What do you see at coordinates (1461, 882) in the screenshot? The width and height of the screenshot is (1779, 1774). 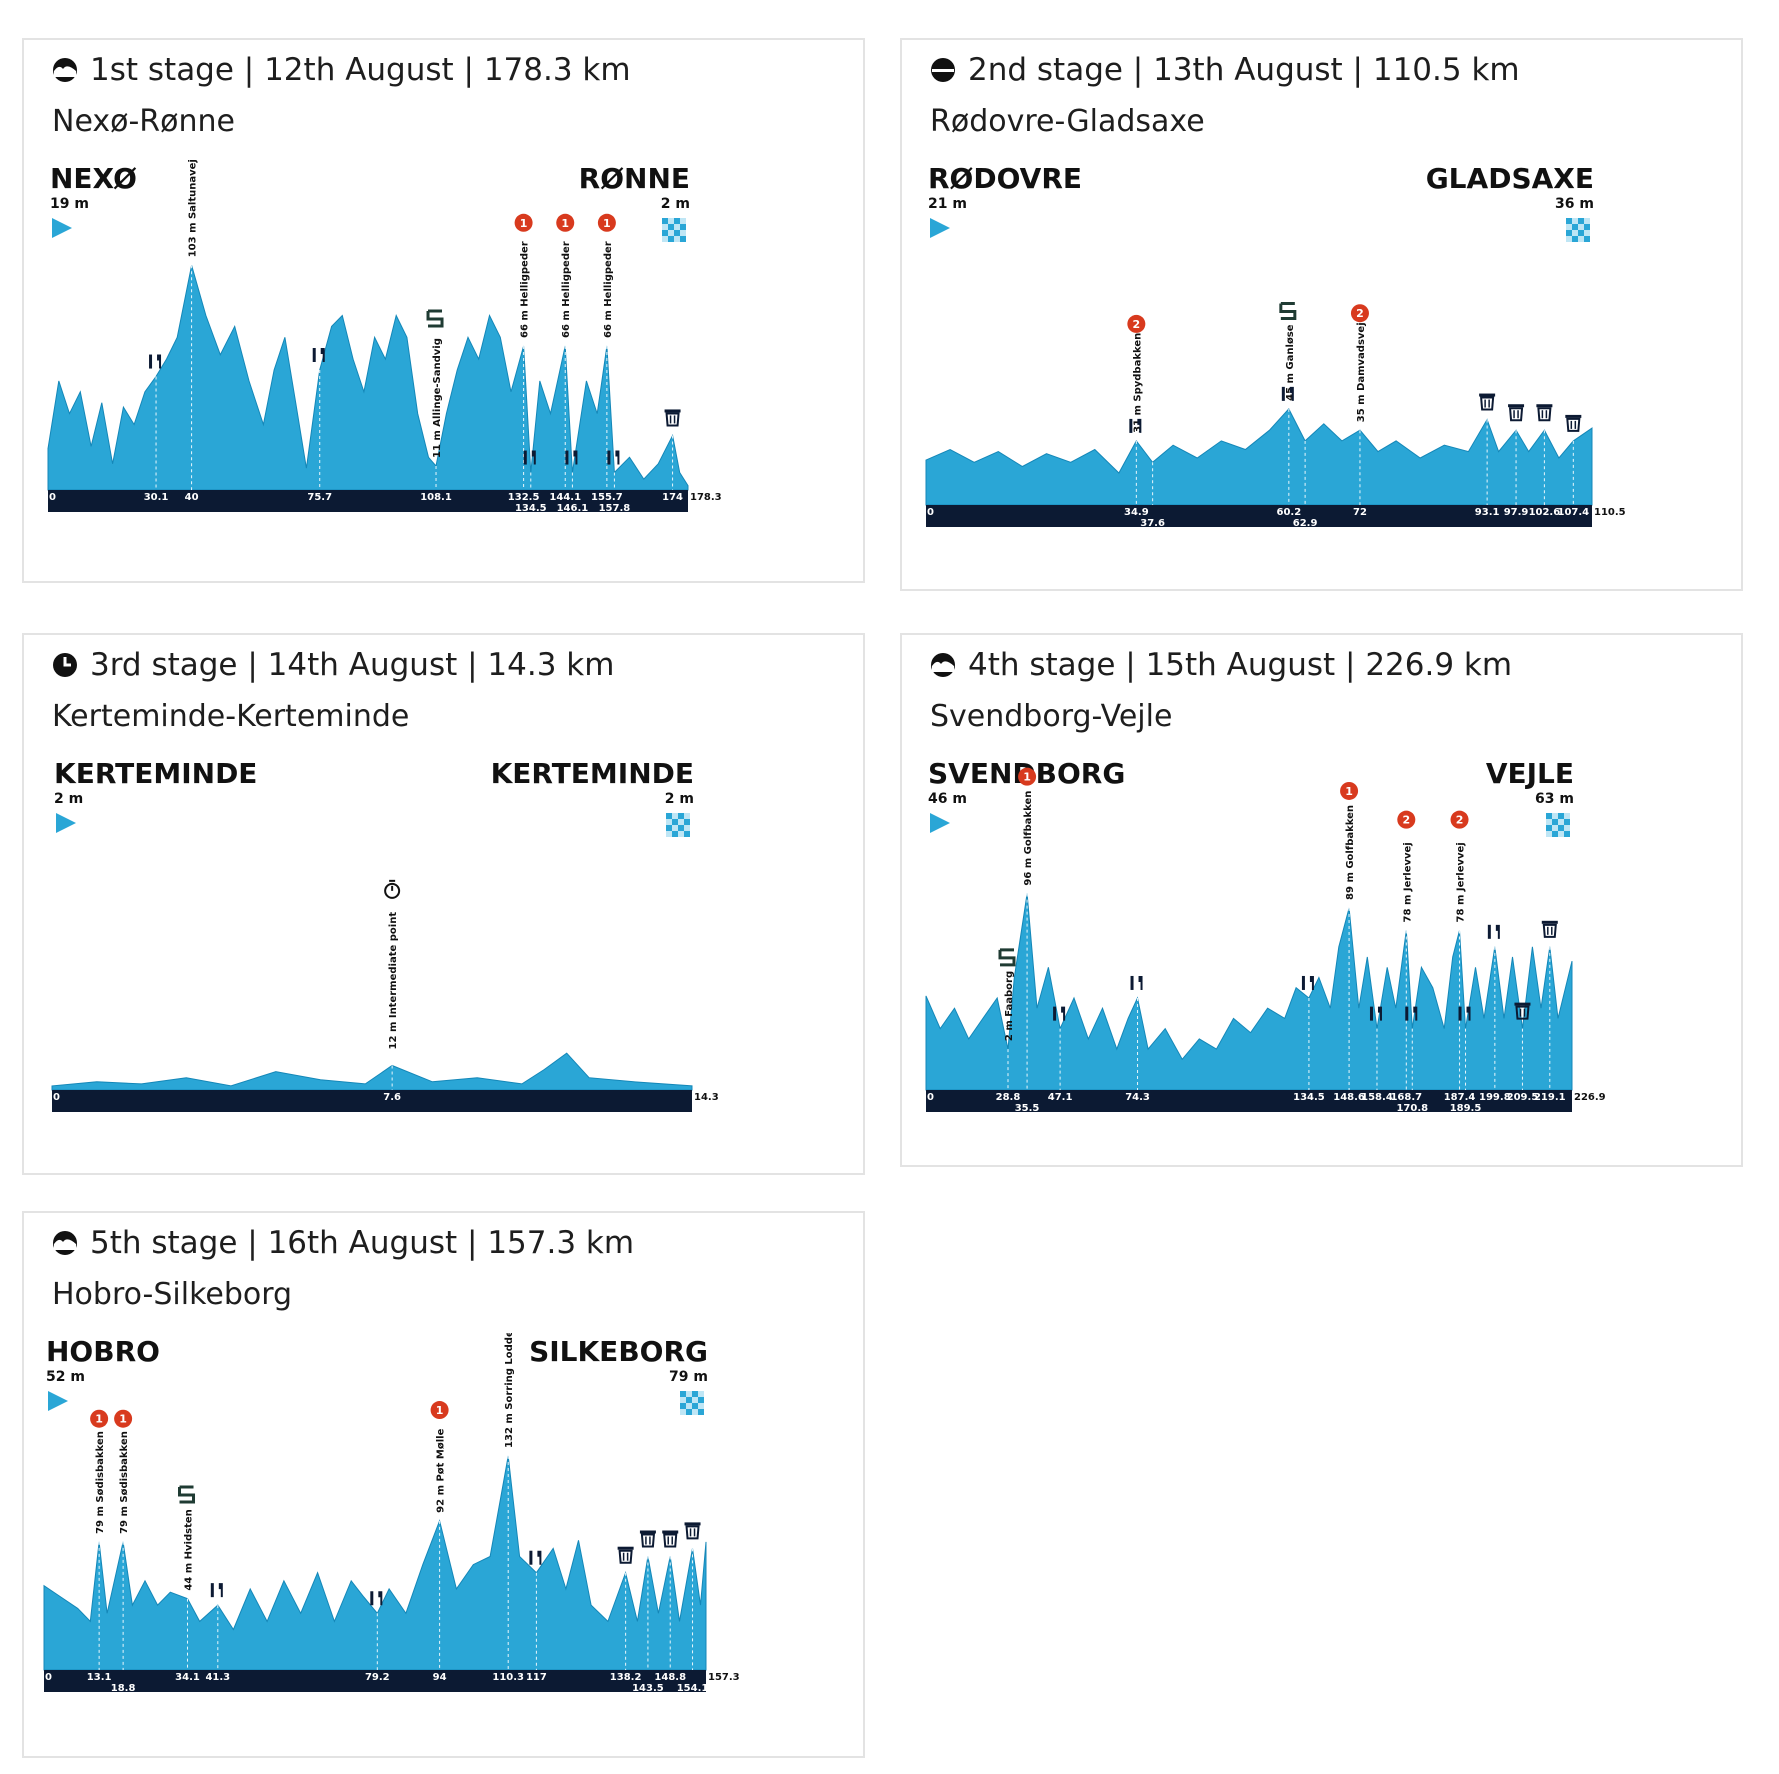 I see `climb-label: 78 m Jerlevvej` at bounding box center [1461, 882].